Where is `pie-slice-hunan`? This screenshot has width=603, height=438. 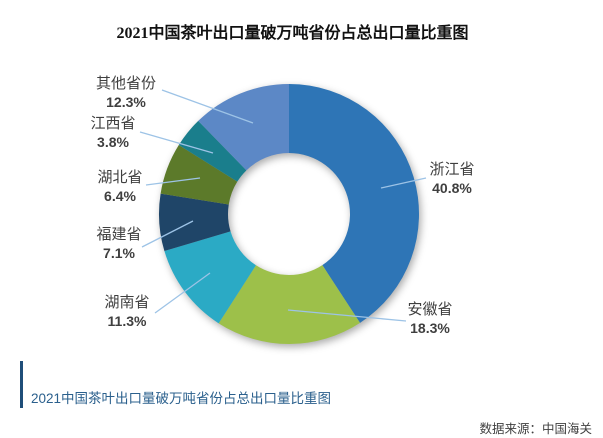
pie-slice-hunan is located at coordinates (210, 277).